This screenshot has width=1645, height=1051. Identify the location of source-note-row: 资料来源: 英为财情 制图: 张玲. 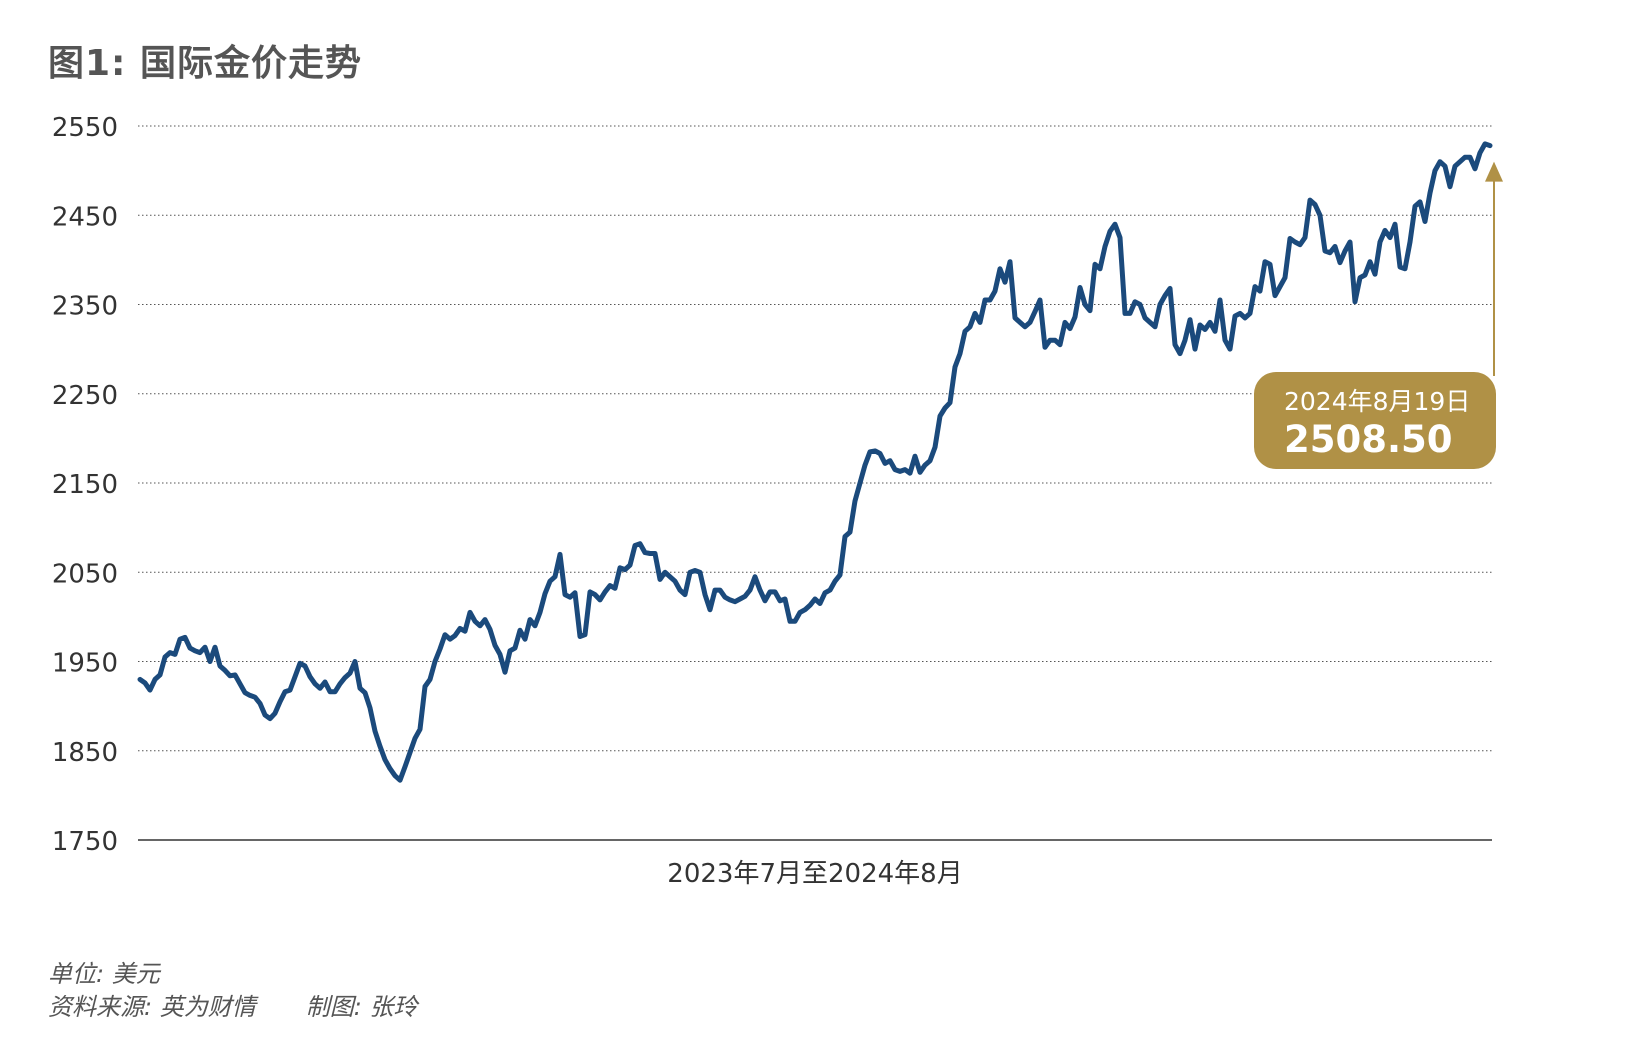
(232, 1007).